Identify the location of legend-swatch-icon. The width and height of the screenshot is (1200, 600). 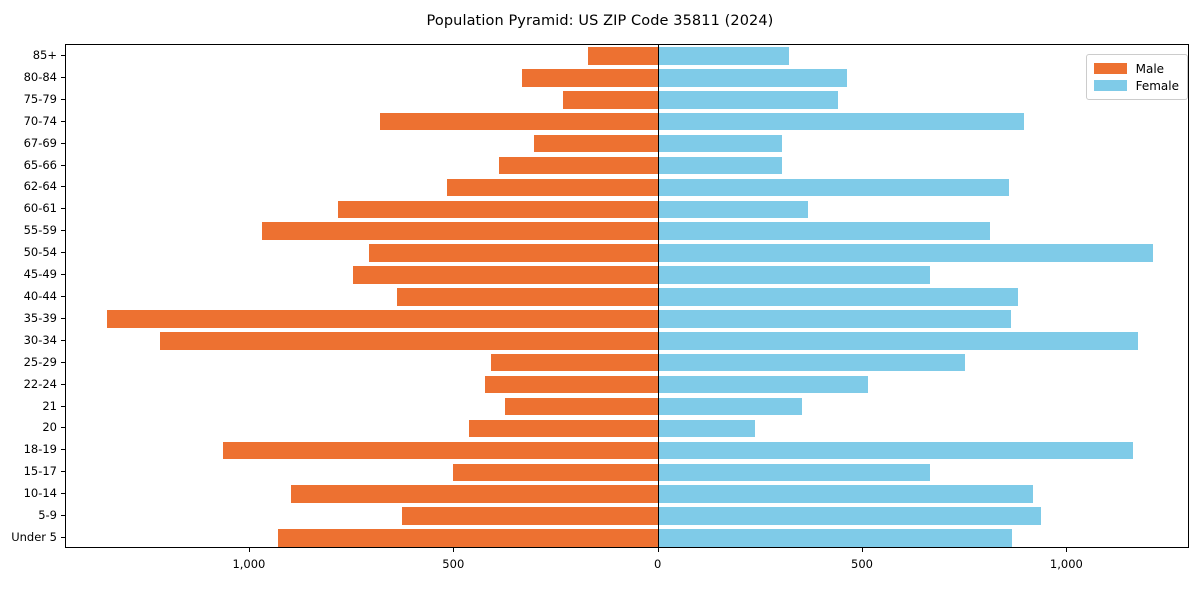
(1110, 68).